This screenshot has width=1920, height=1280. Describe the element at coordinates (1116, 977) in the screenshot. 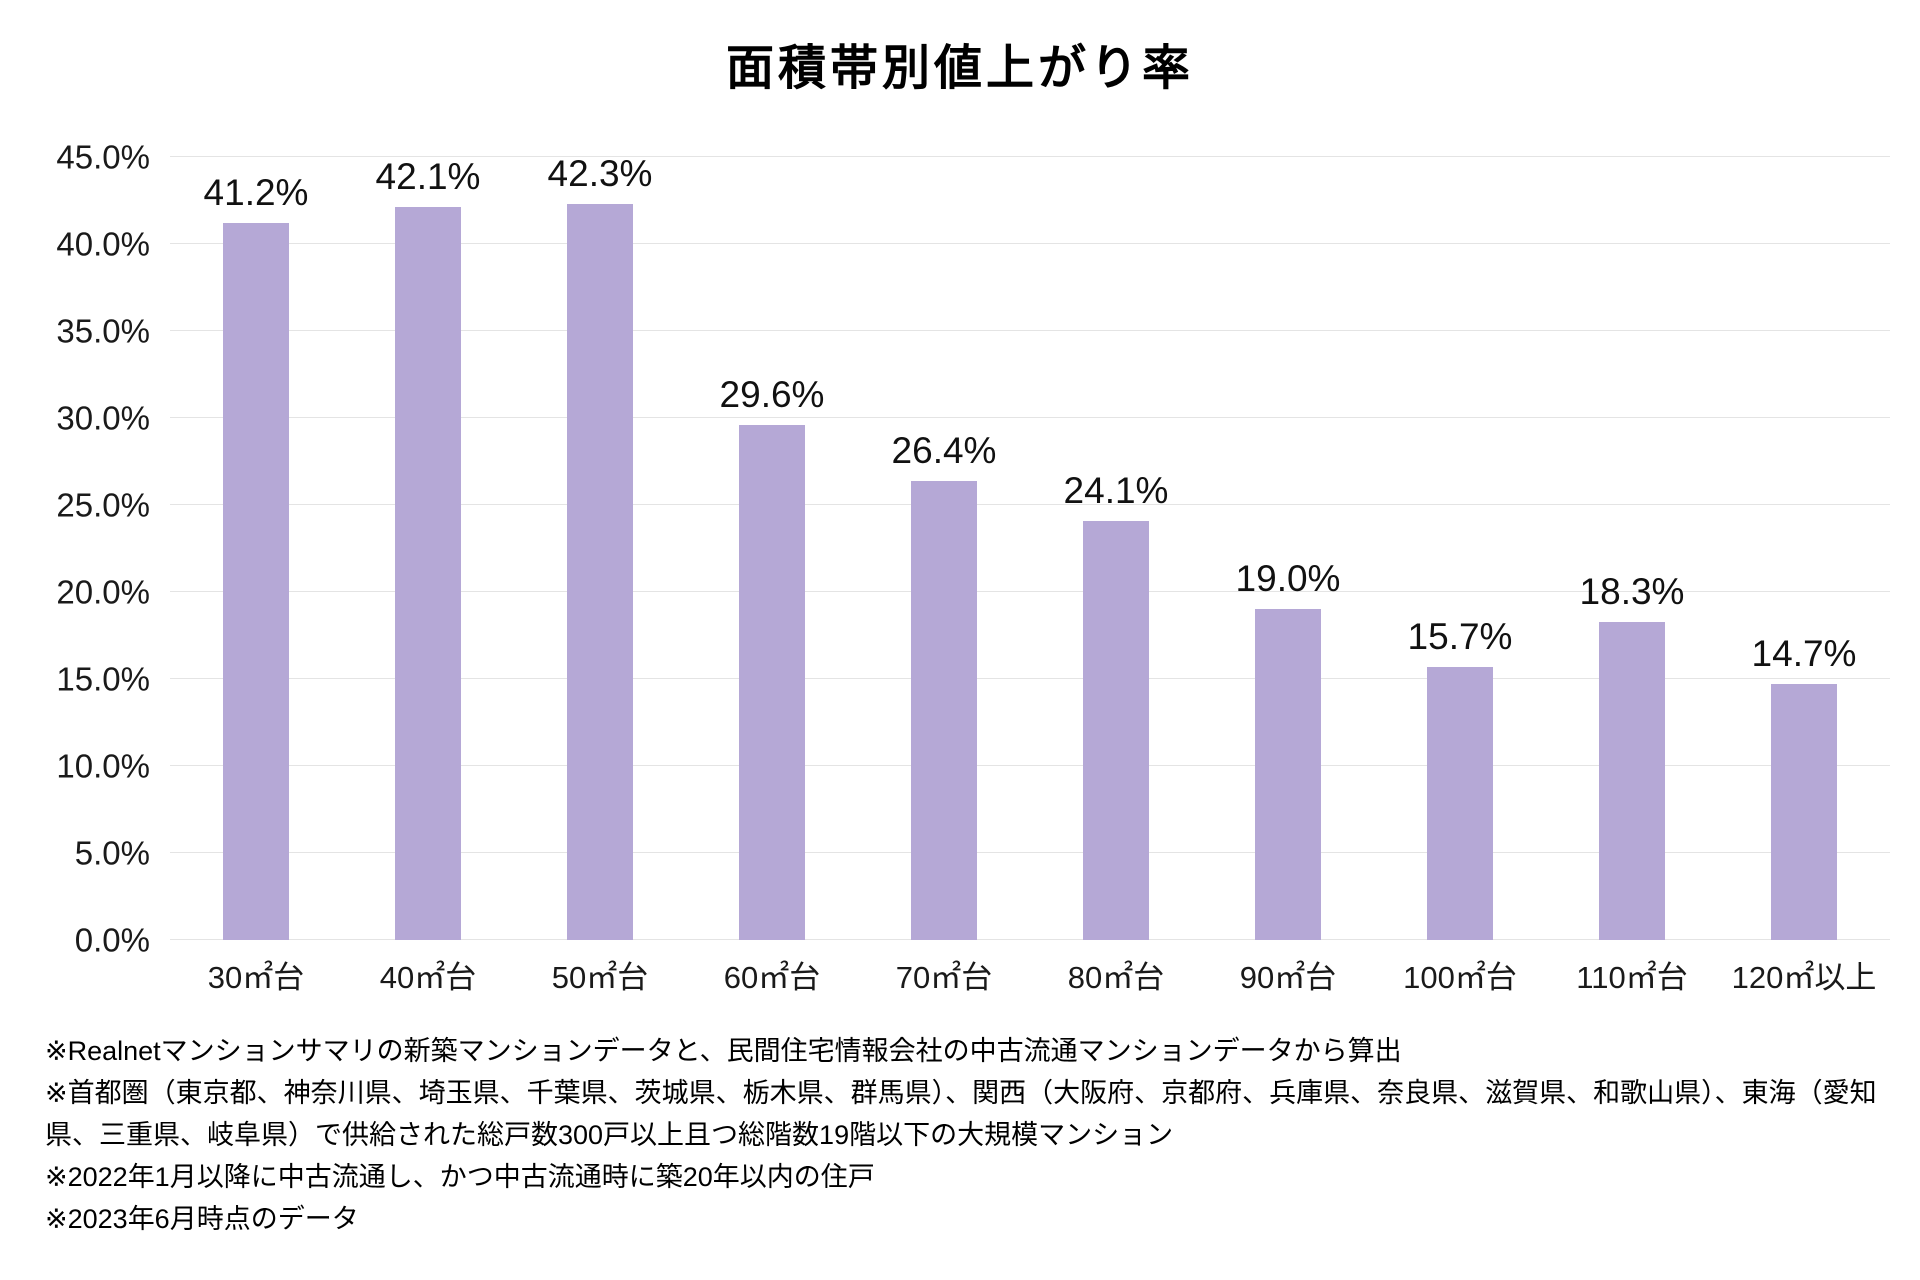

I see `x-axis-label: 80㎡台` at that location.